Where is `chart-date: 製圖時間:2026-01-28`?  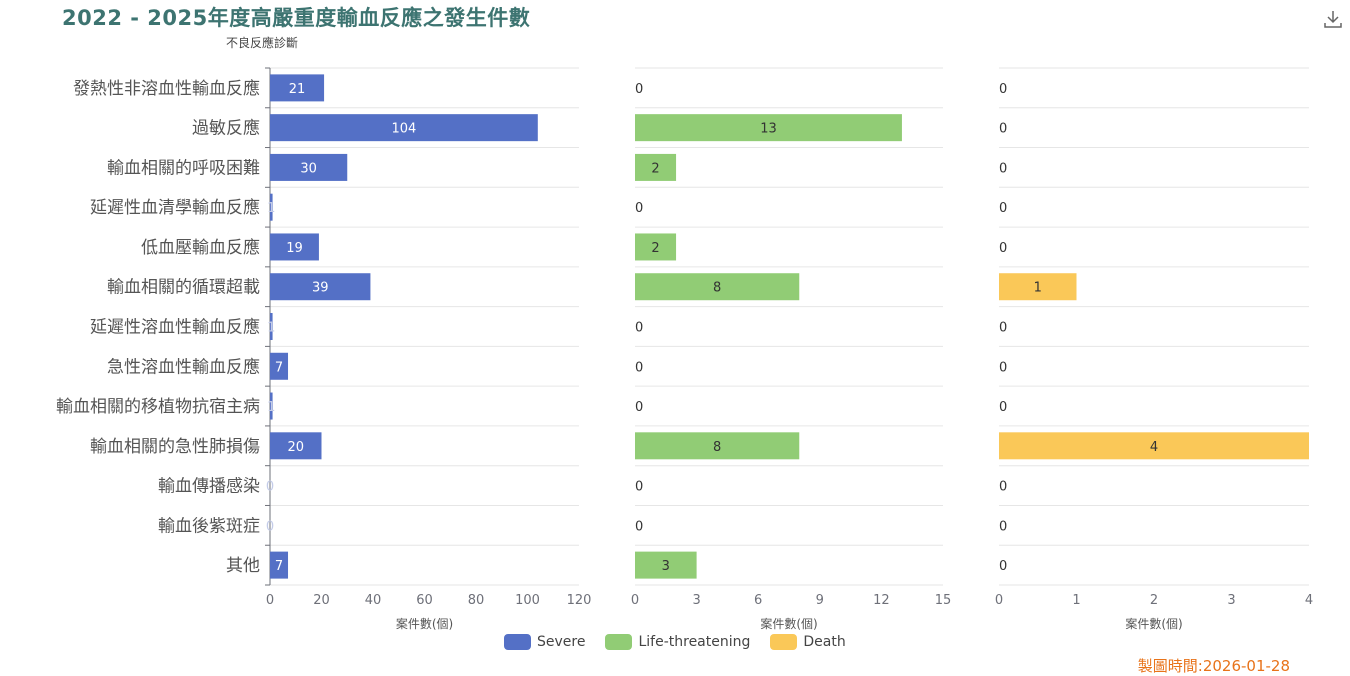
chart-date: 製圖時間:2026-01-28 is located at coordinates (1213, 666).